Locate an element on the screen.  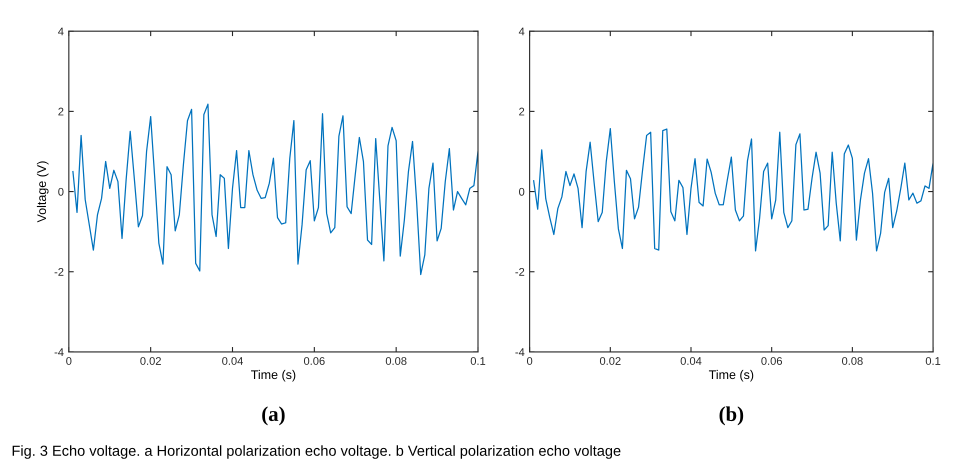
y-axis-title: Voltage (V) is located at coordinates (42, 191).